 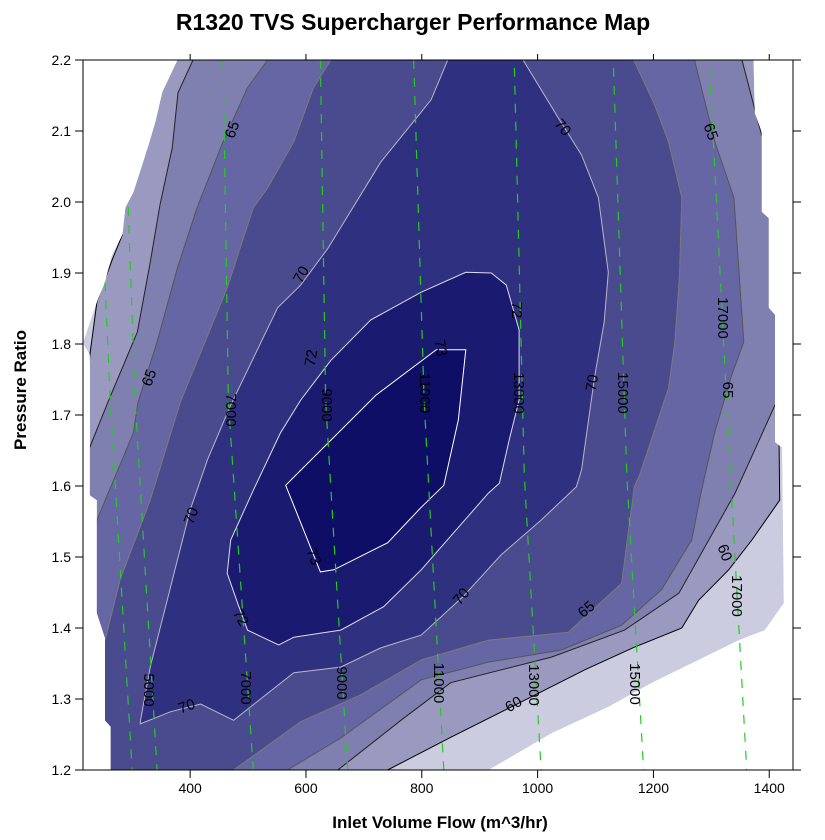 I want to click on x-tick-label: 800, so click(x=422, y=788).